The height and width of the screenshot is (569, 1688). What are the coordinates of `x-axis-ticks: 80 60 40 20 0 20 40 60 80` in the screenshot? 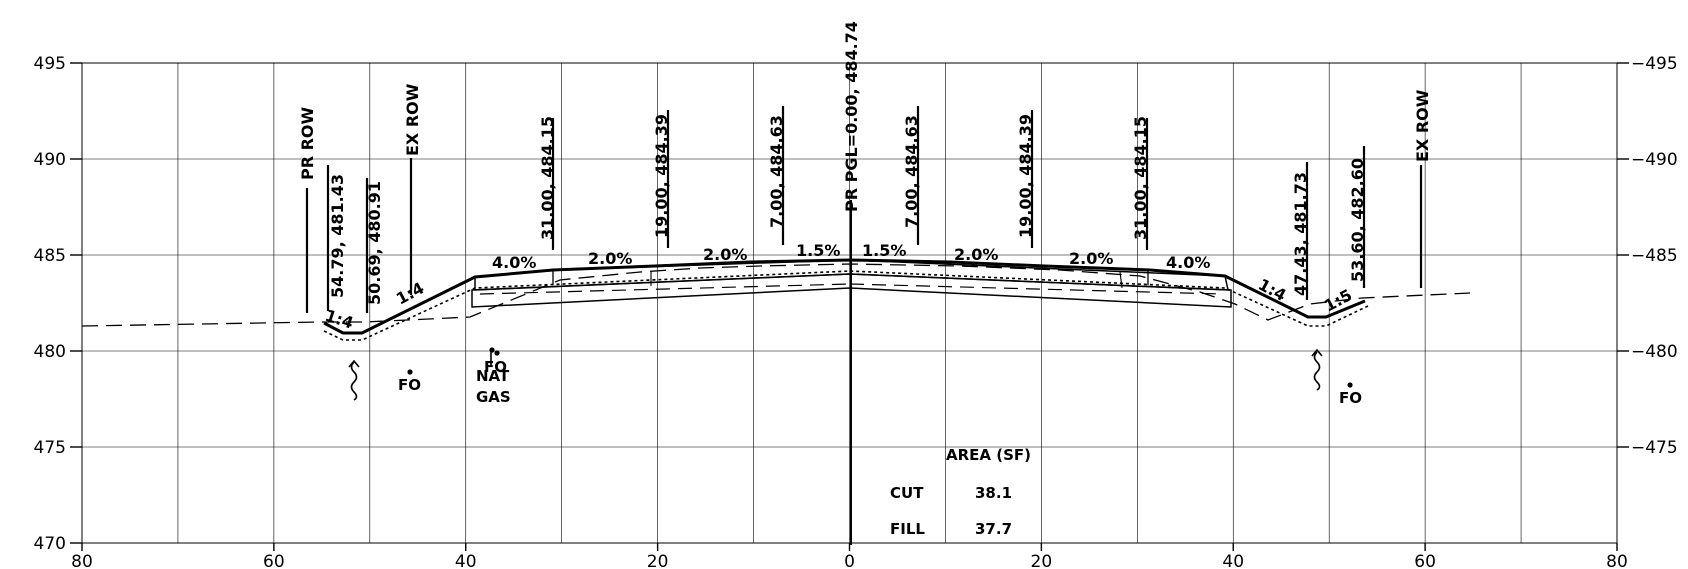 It's located at (849, 556).